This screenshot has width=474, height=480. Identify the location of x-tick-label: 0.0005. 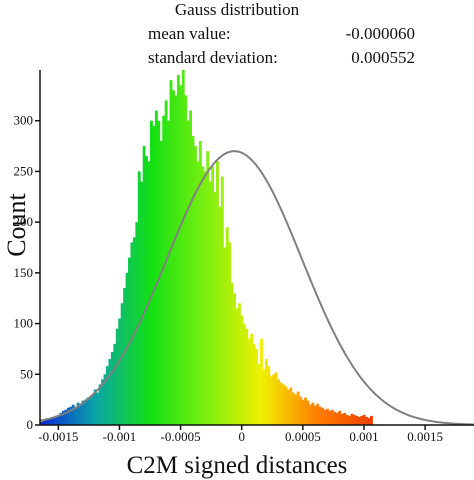
(303, 436).